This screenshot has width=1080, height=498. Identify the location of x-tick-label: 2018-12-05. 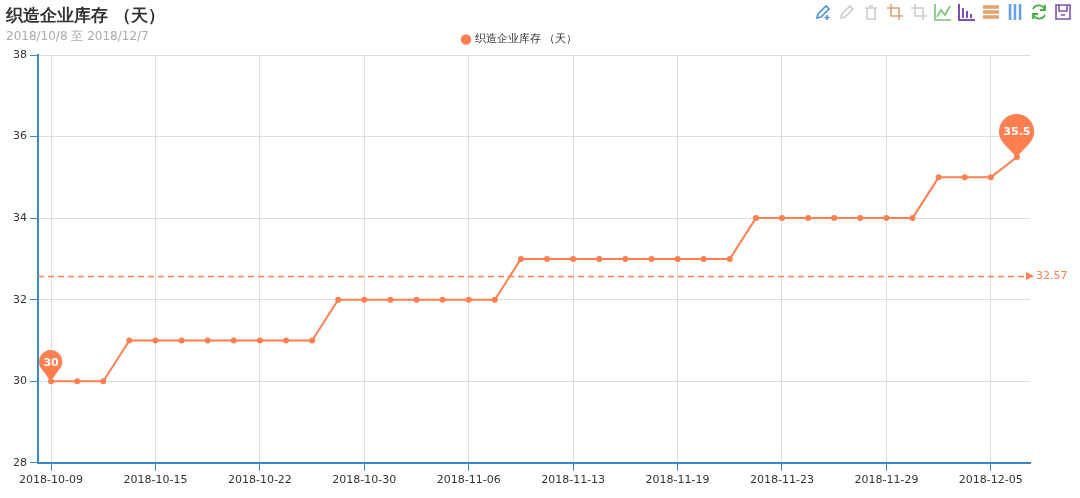
(990, 480).